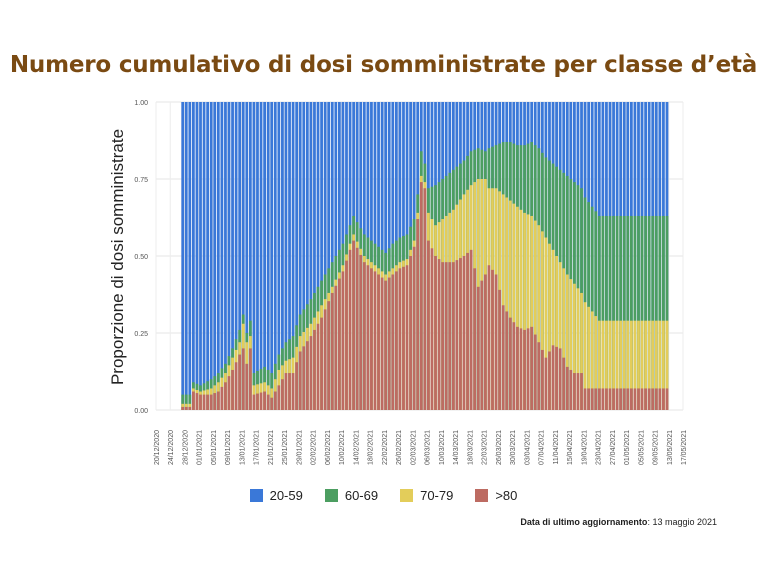 This screenshot has width=767, height=573. Describe the element at coordinates (157, 447) in the screenshot. I see `x-tick-label: 20/12/2020` at that location.